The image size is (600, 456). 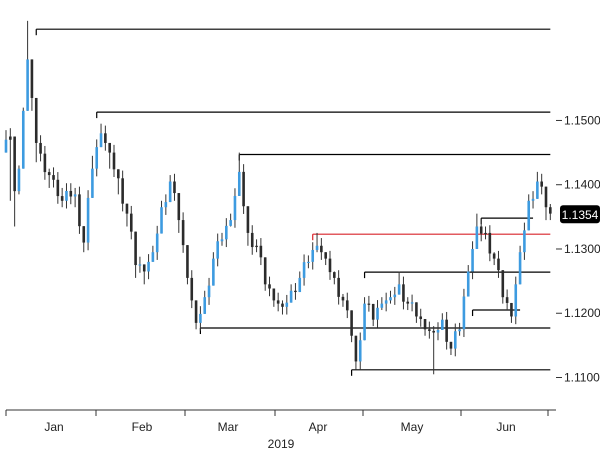 What do you see at coordinates (582, 378) in the screenshot?
I see `y-tick-label: 1.1100` at bounding box center [582, 378].